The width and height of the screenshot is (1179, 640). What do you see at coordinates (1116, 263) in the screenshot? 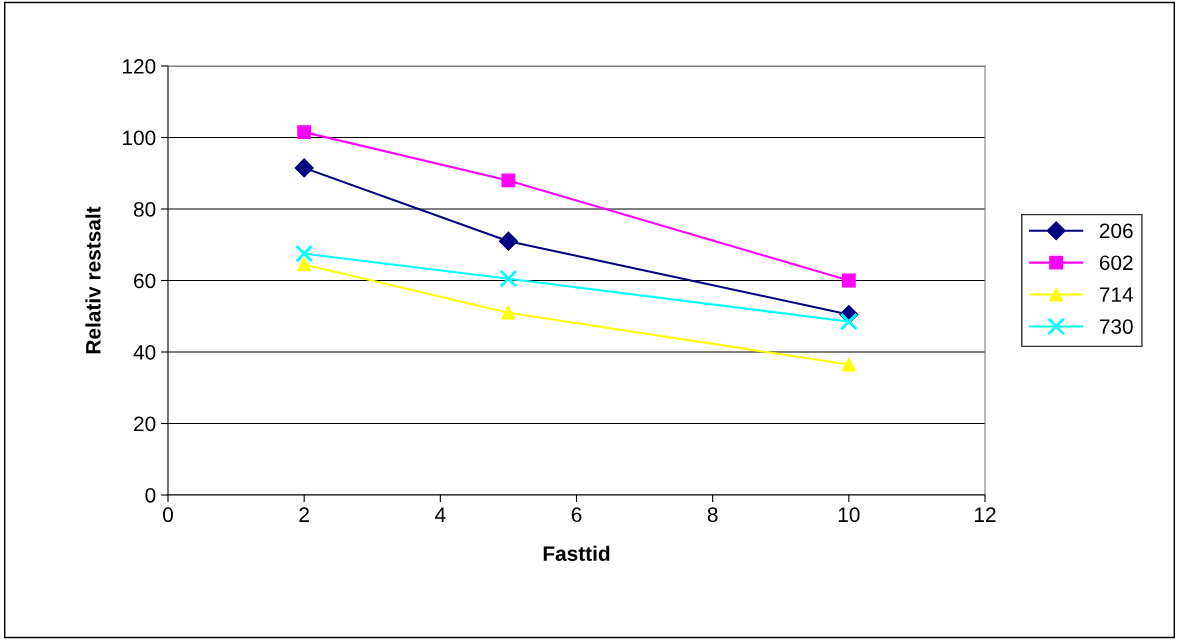
I see `legend-label: 602` at bounding box center [1116, 263].